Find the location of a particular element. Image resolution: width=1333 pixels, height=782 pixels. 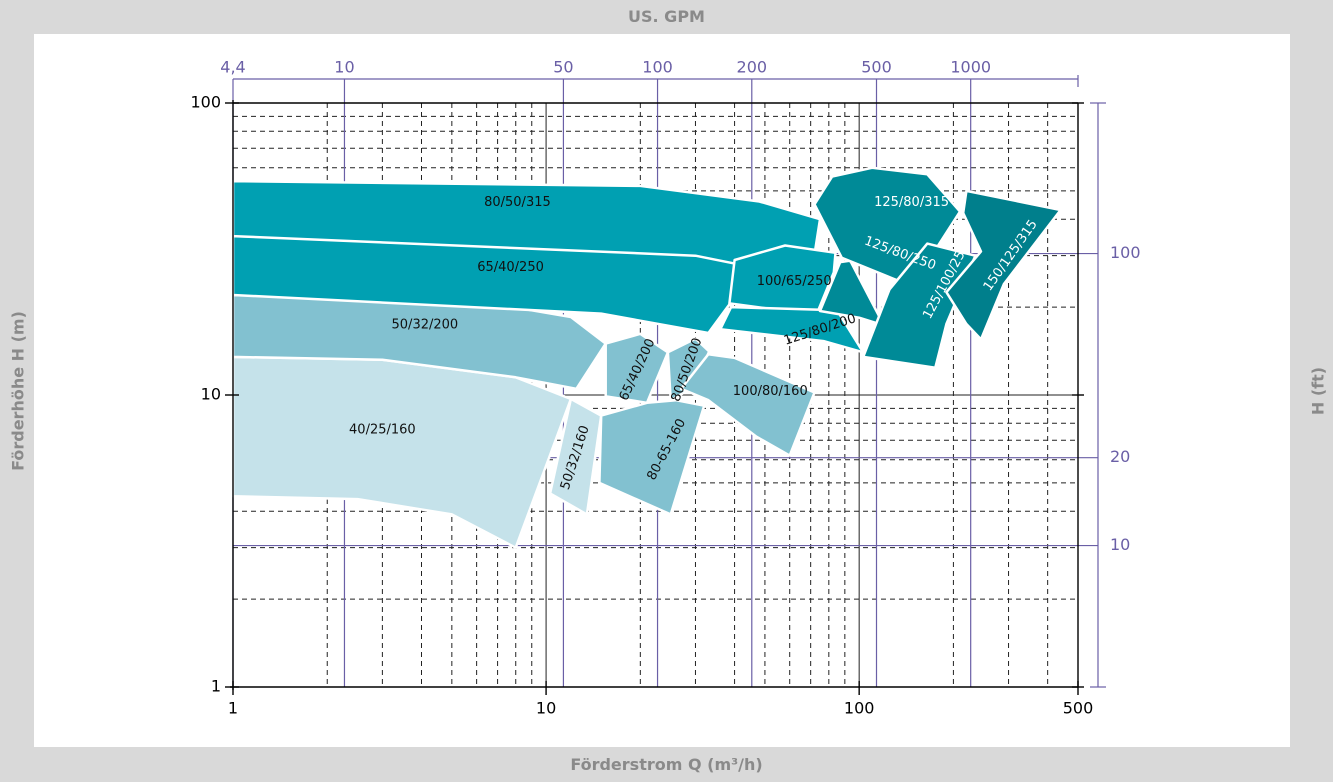

ft-tick-label: 10 is located at coordinates (1120, 544).